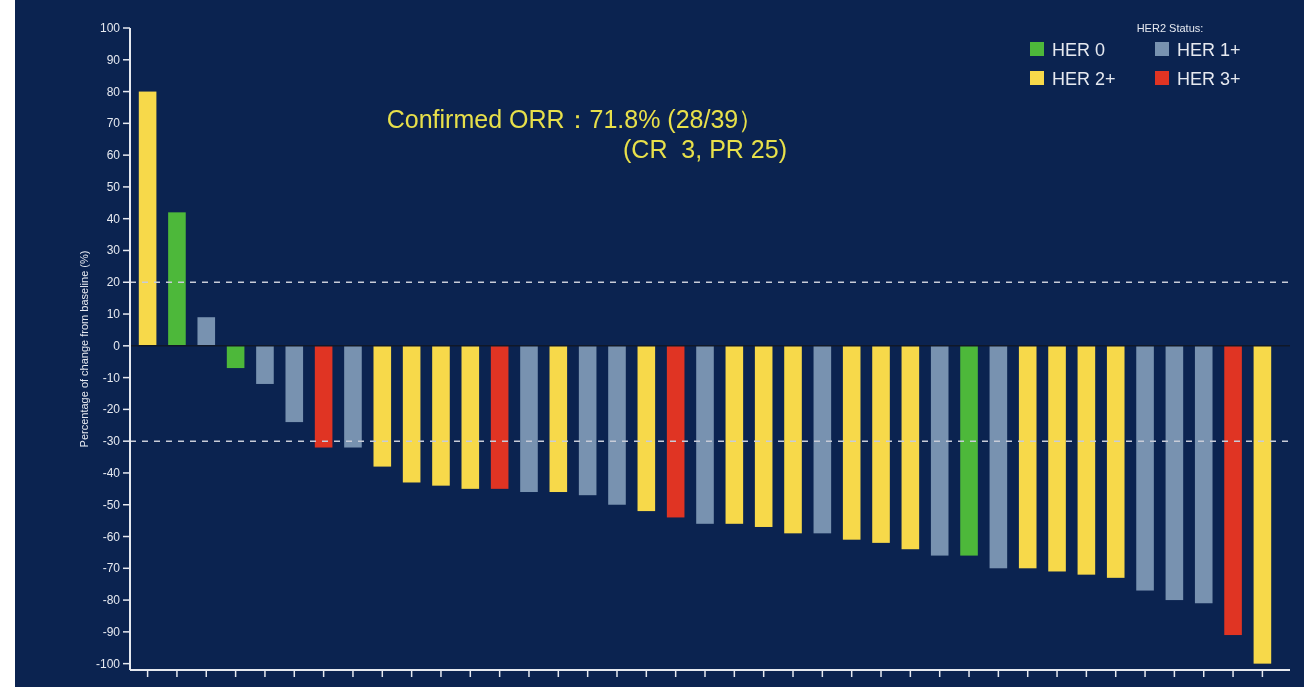  Describe the element at coordinates (111, 441) in the screenshot. I see `y-tick-label: -30` at that location.